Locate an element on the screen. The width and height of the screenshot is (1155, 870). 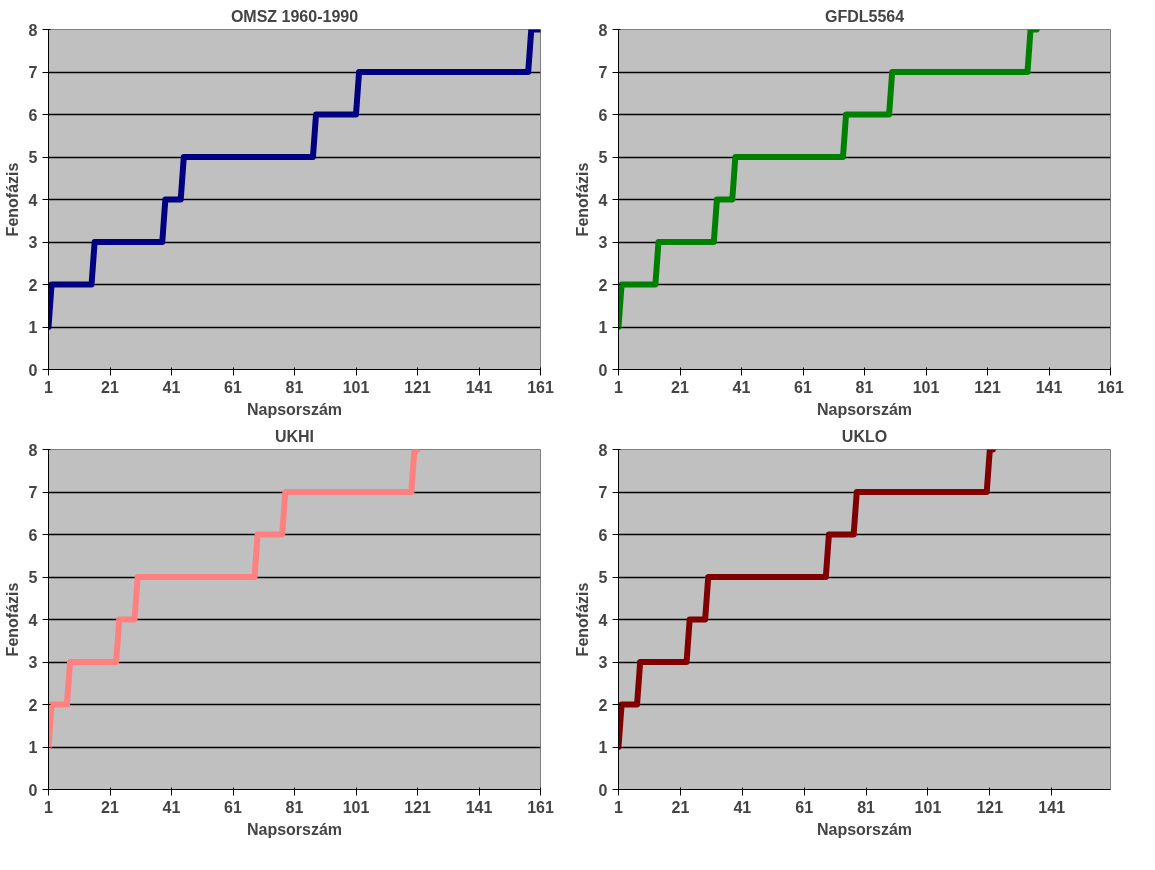
chart-title: UKHI is located at coordinates (294, 436).